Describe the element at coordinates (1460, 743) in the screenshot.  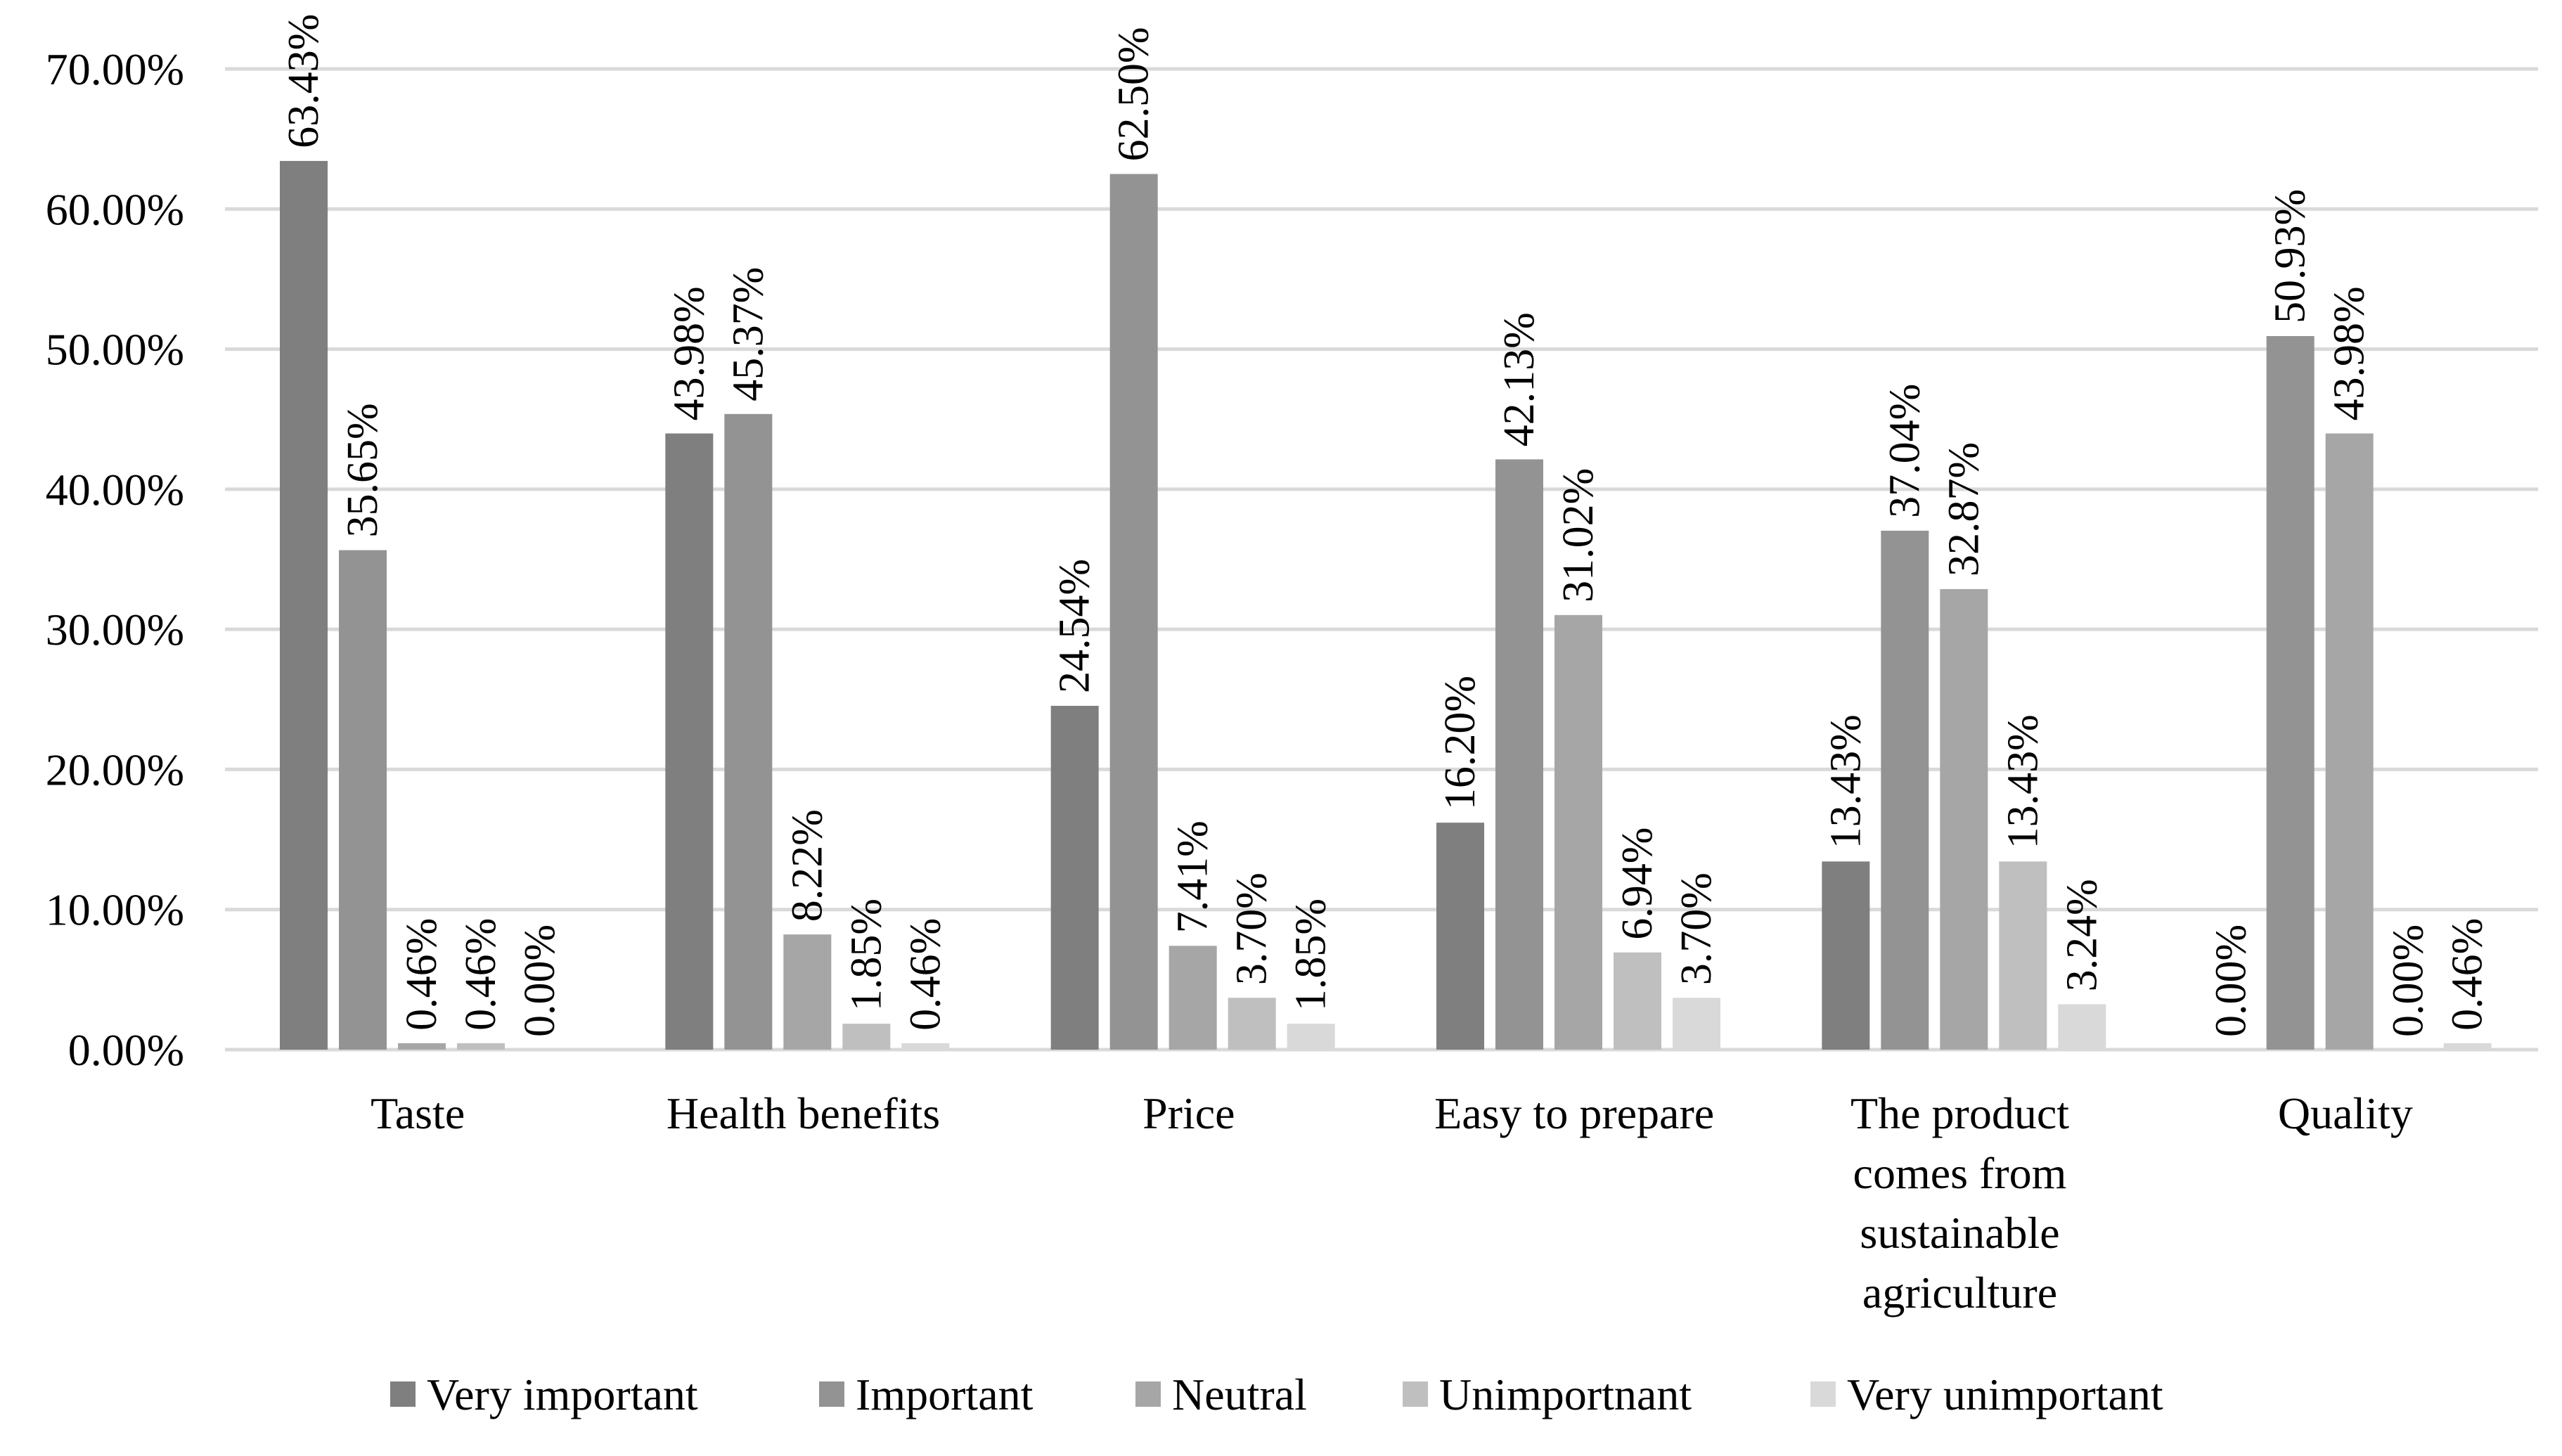
I see `data-label: 16.20%` at that location.